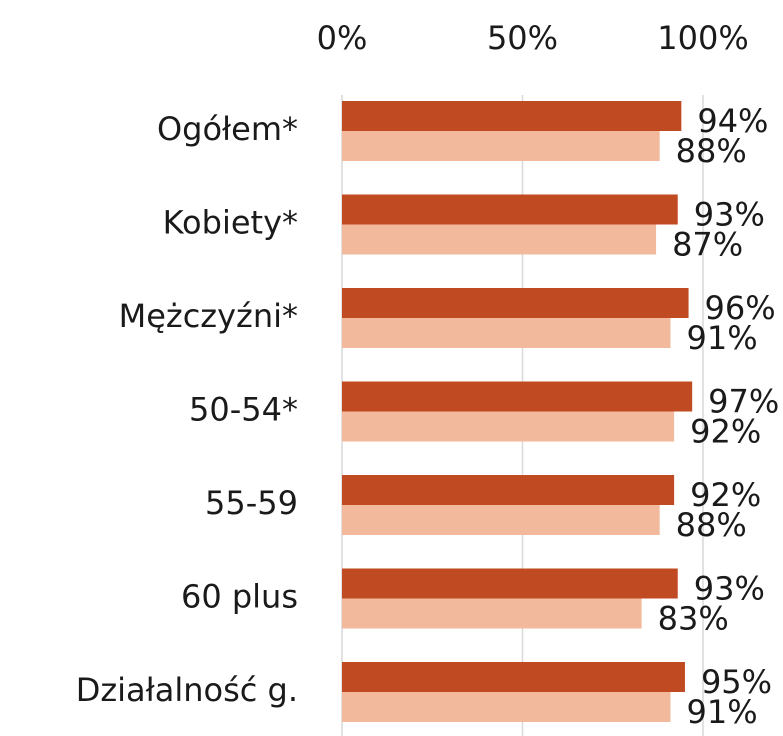 Image resolution: width=783 pixels, height=736 pixels. What do you see at coordinates (702, 38) in the screenshot?
I see `x-tick-label: 100%` at bounding box center [702, 38].